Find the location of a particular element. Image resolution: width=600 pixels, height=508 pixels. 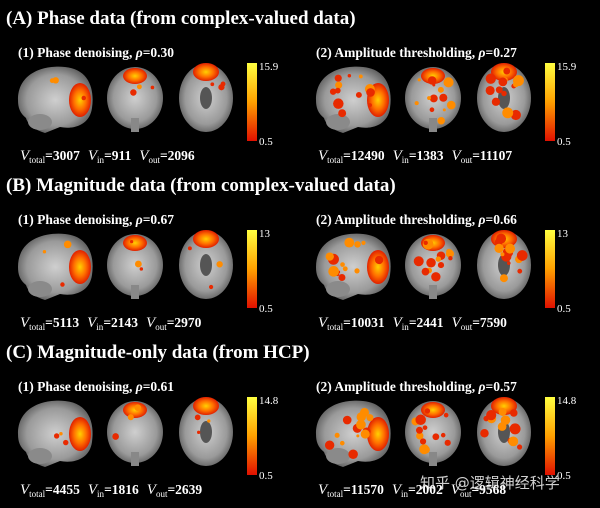

stat-subscript: total is located at coordinates (37, 160).